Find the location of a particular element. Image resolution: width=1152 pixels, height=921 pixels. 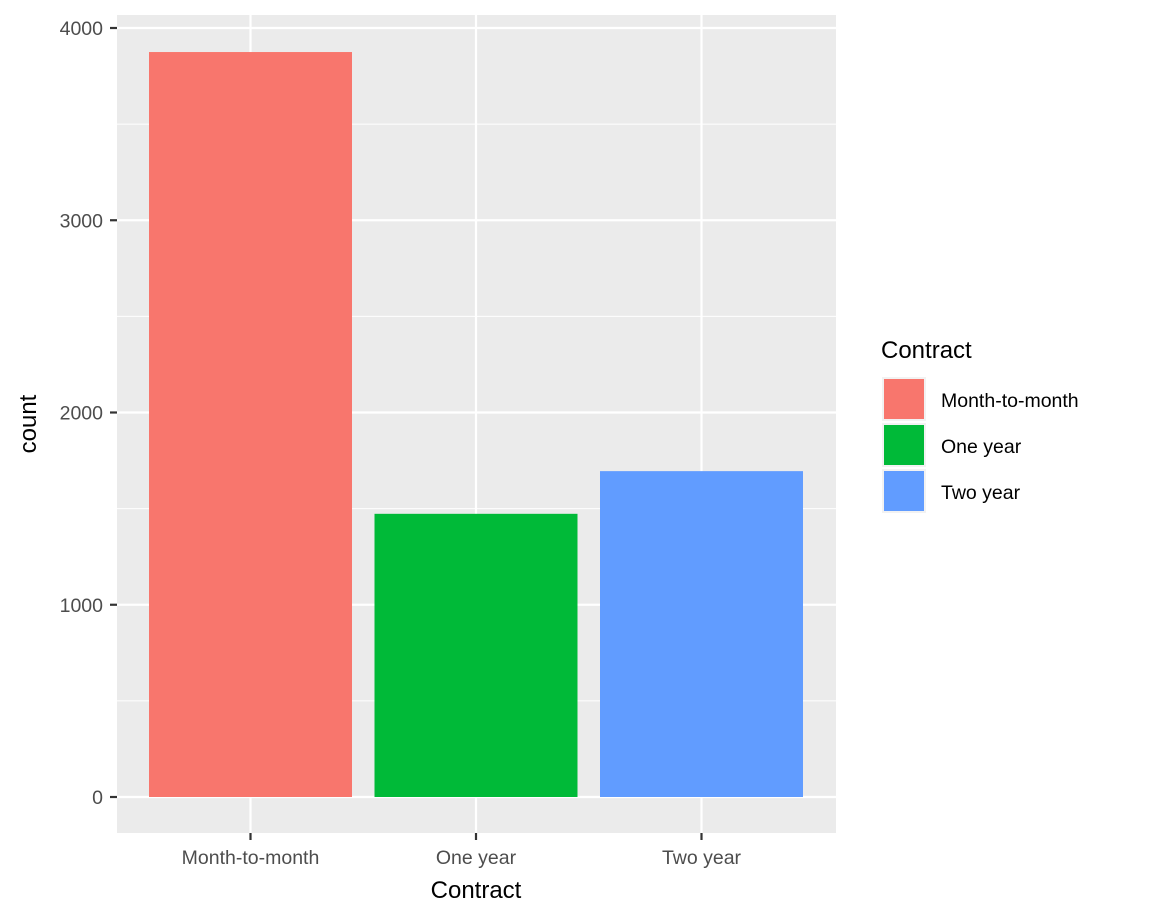

x-tick-label: Two year is located at coordinates (702, 858).